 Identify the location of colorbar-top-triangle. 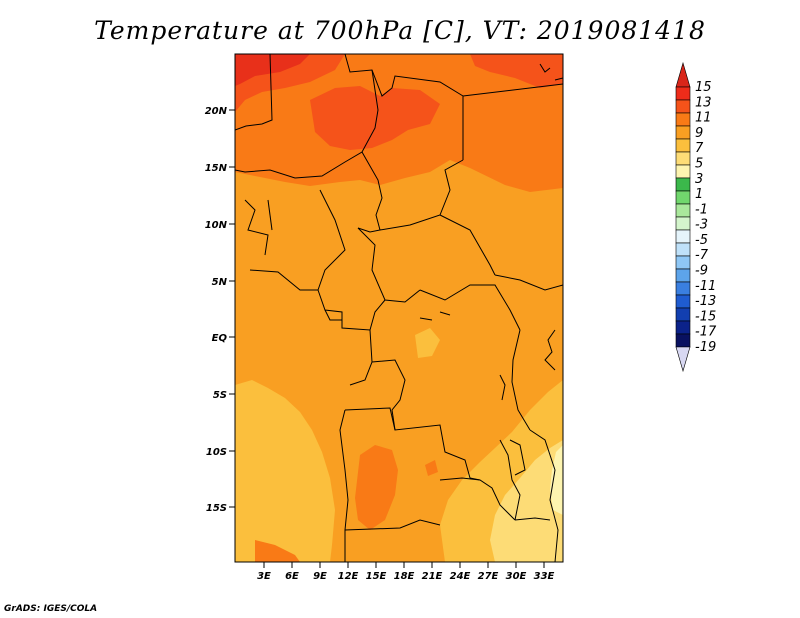
(683, 74).